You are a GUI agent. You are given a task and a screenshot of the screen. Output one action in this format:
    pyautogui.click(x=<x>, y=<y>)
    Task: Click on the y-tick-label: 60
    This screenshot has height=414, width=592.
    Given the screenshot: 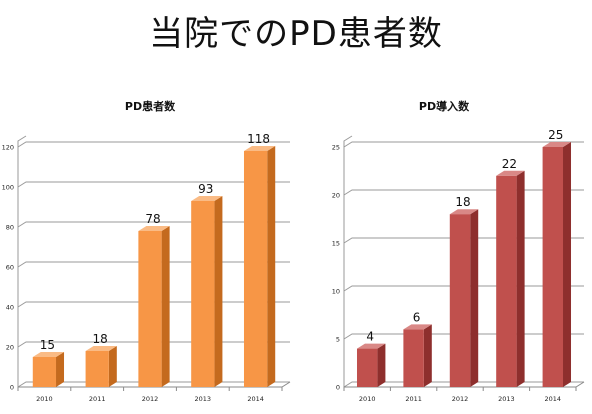 What is the action you would take?
    pyautogui.click(x=10, y=268)
    